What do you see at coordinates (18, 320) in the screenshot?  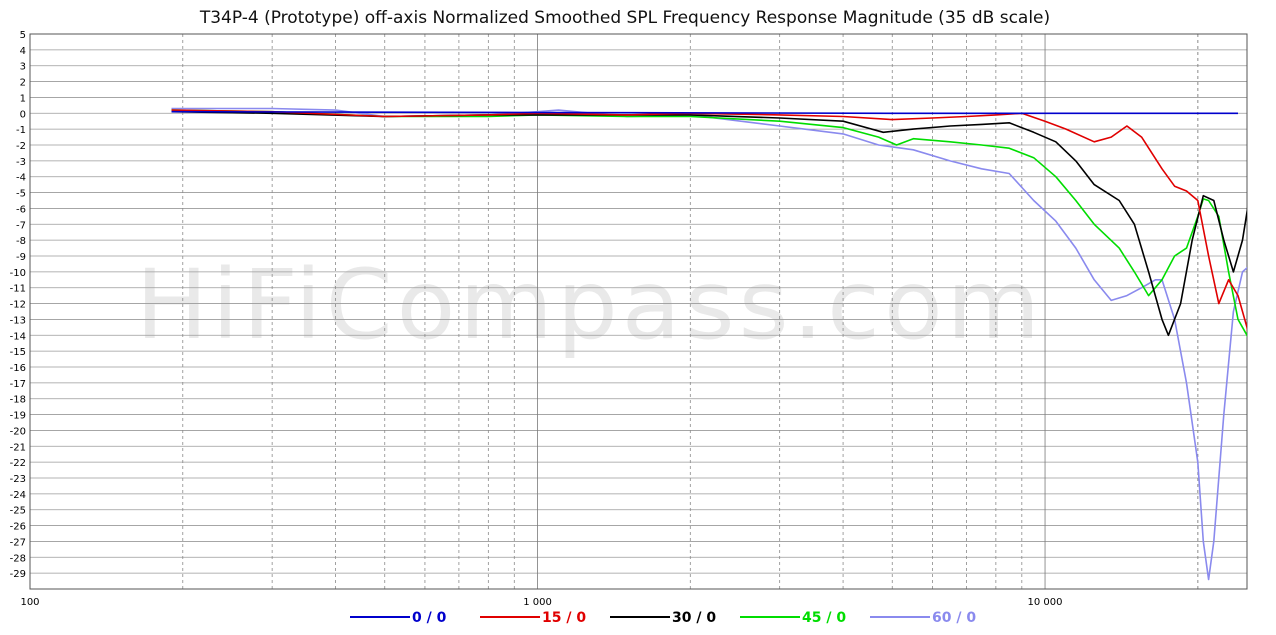 I see `y-tick-label: -13` at bounding box center [18, 320].